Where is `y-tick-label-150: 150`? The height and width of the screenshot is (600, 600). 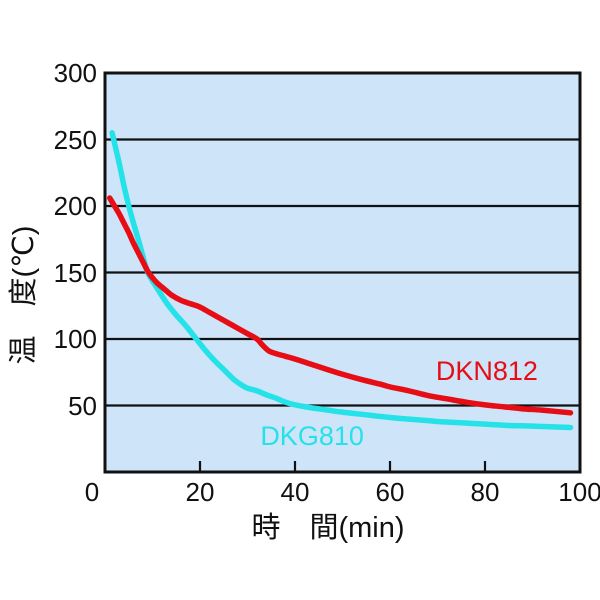
y-tick-label-150: 150 is located at coordinates (75, 272).